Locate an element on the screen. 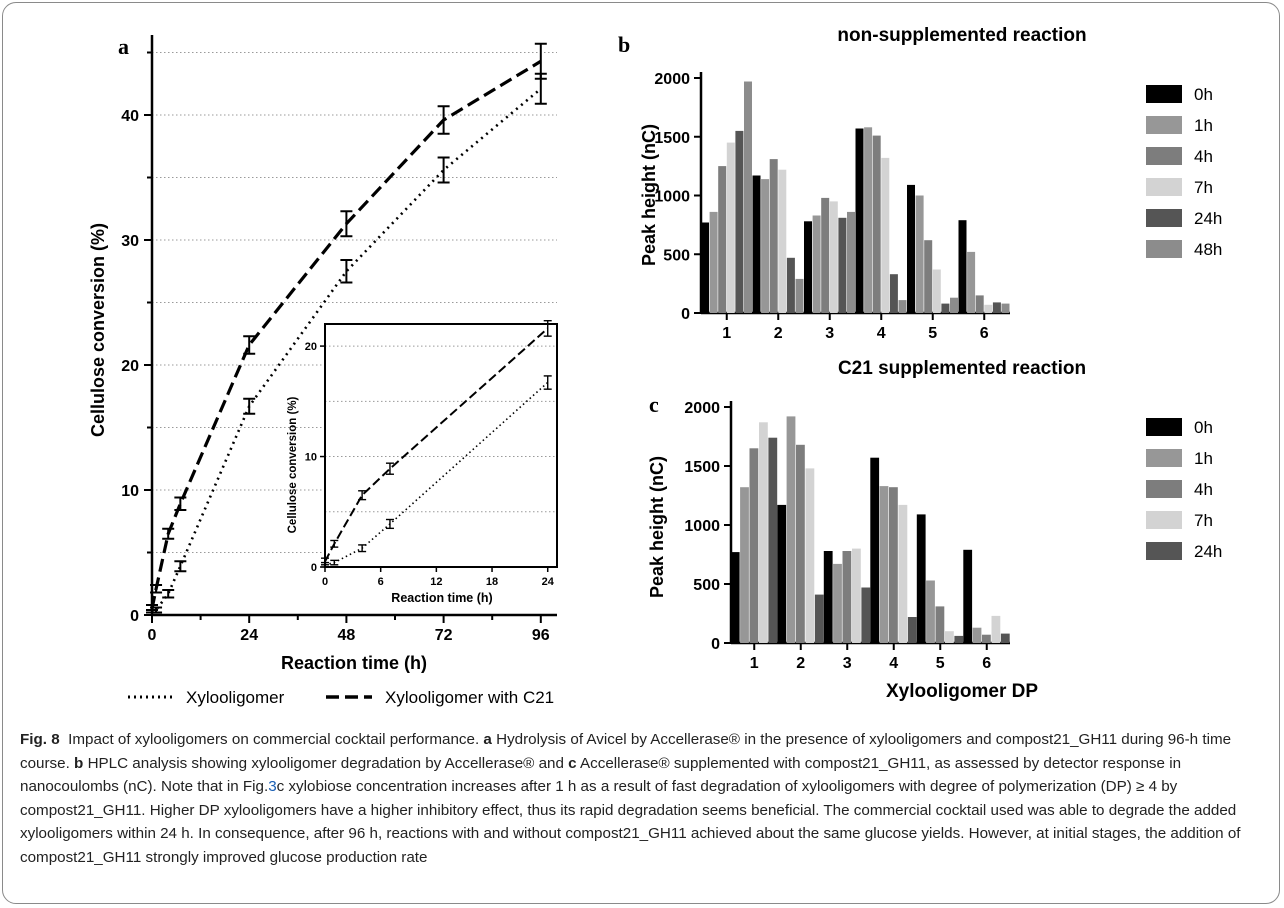 The width and height of the screenshot is (1284, 908). inset-frame is located at coordinates (441, 445).